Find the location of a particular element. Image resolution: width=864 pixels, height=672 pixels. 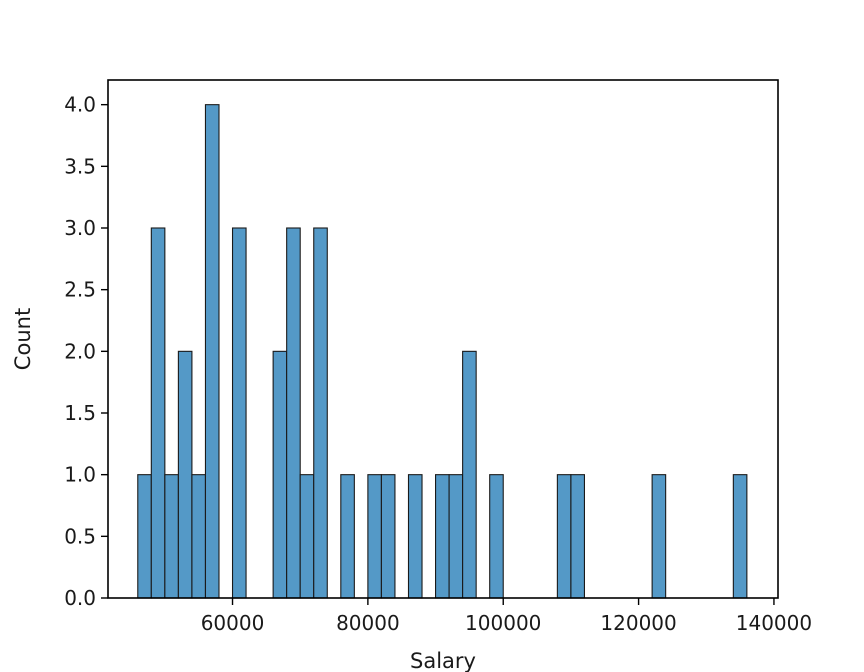

y-tick-label: 3.0 is located at coordinates (80, 228).